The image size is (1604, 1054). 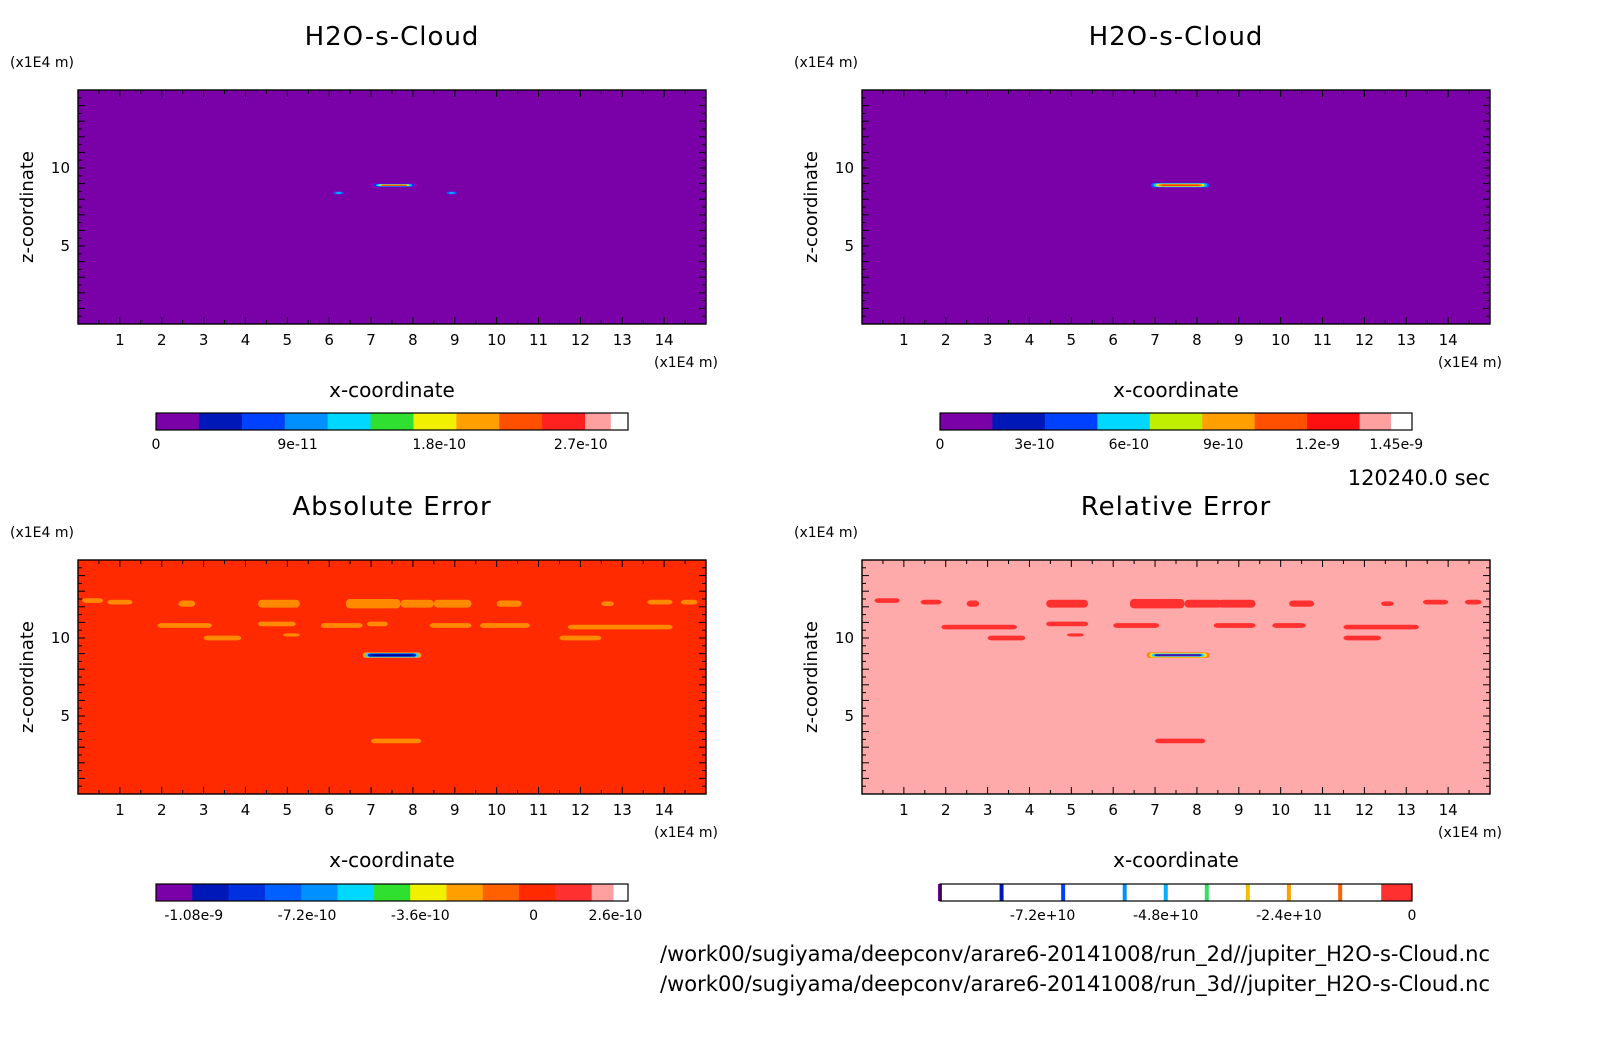 What do you see at coordinates (1223, 445) in the screenshot?
I see `colorbar-tick-label: 9e-10` at bounding box center [1223, 445].